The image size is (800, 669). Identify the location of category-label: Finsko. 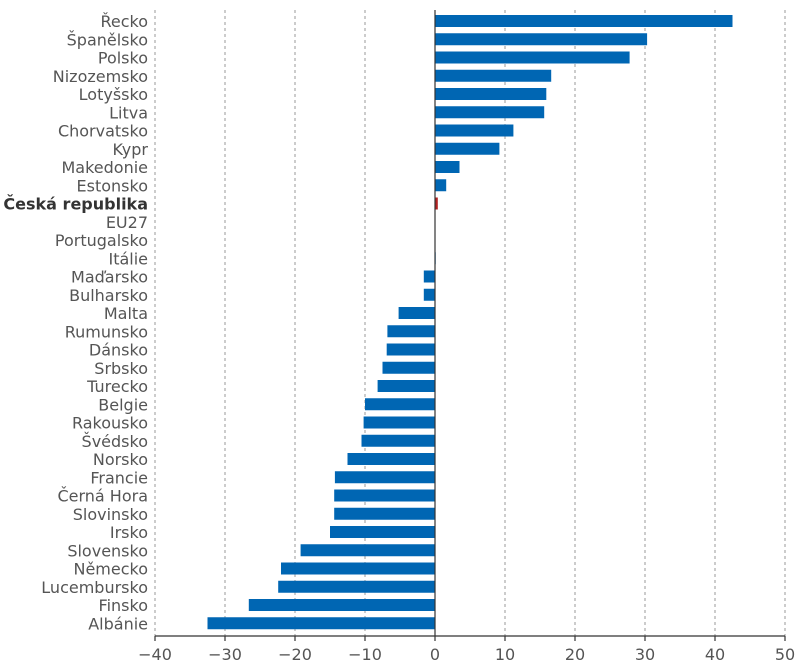
(123, 605).